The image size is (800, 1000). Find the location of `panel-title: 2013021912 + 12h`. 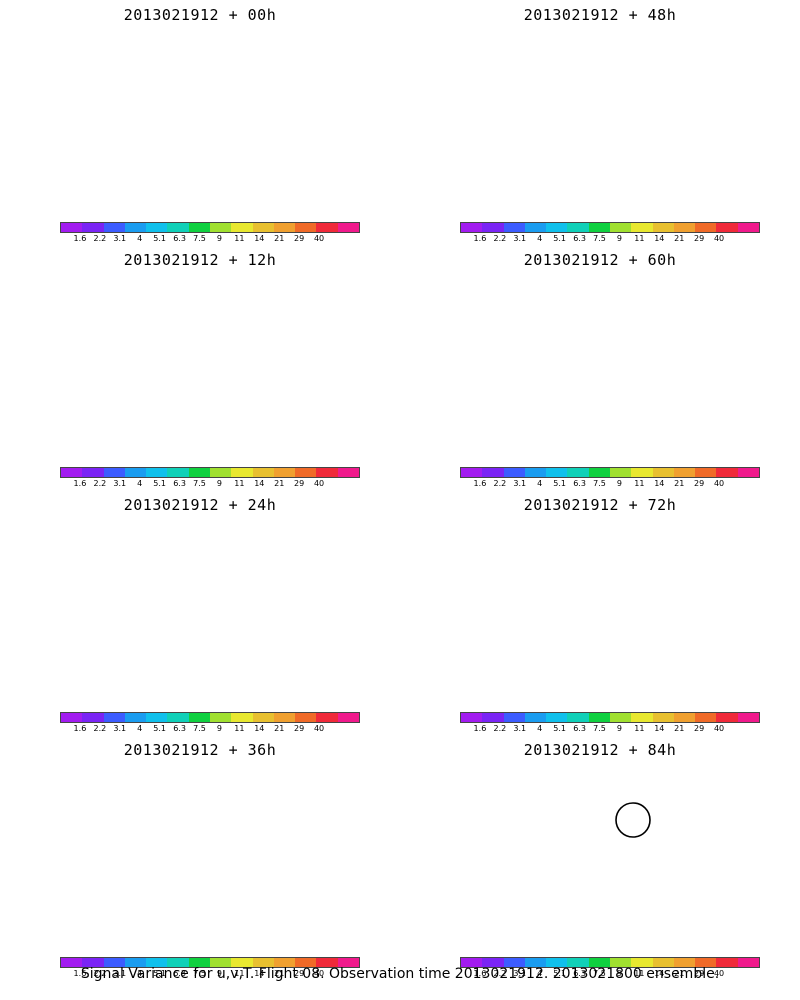

panel-title: 2013021912 + 12h is located at coordinates (200, 260).